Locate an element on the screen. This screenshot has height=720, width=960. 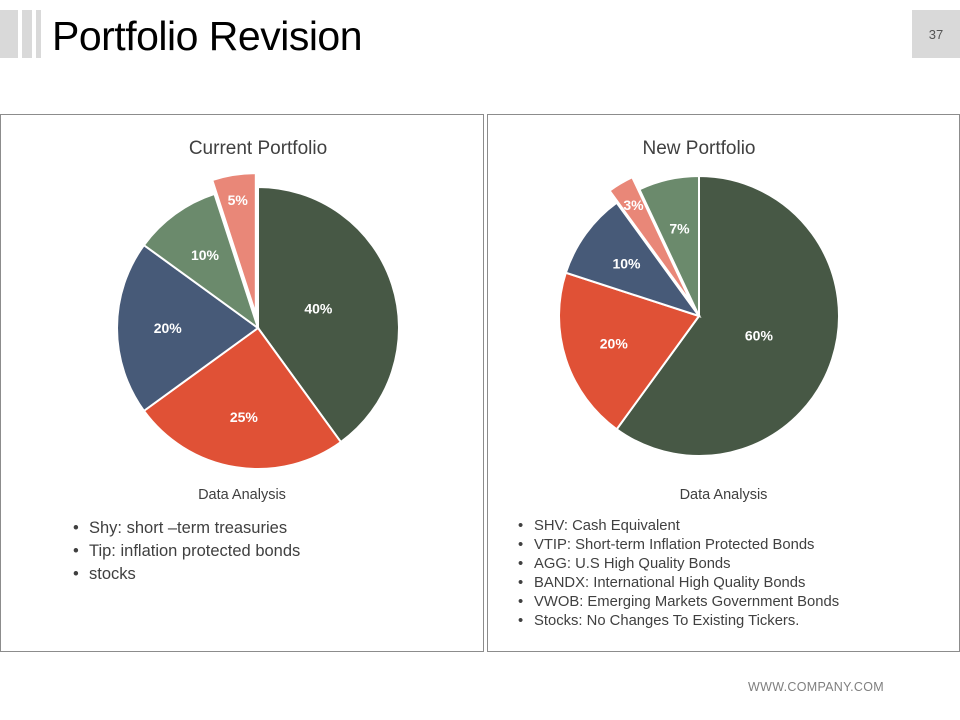
current-portfolio-pie-chart: Current Portfolio 40% 25% 20% 10% 5% is located at coordinates (258, 304).